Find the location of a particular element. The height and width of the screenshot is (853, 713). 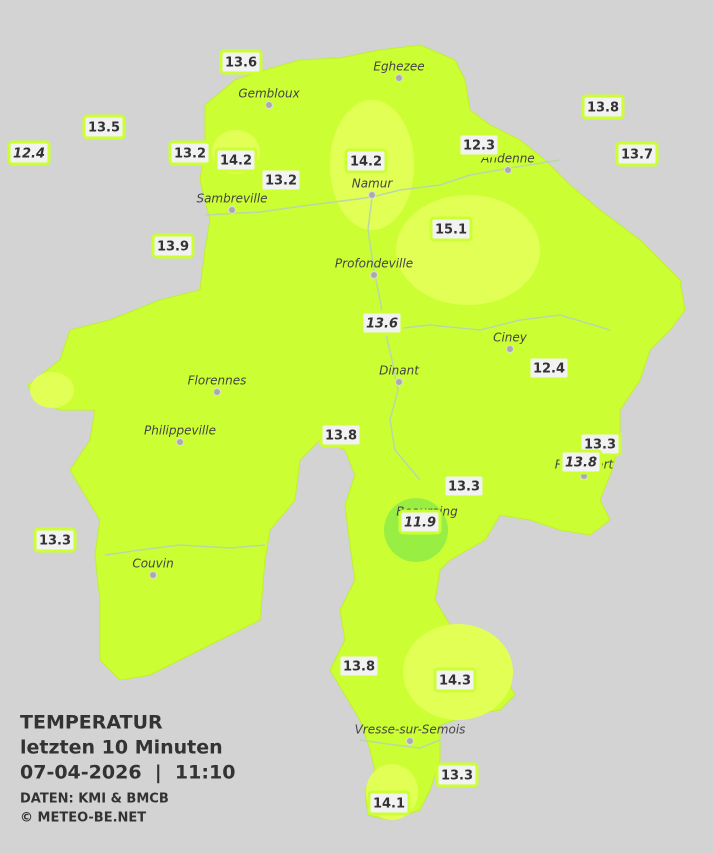

city-label: Namur is located at coordinates (373, 184).